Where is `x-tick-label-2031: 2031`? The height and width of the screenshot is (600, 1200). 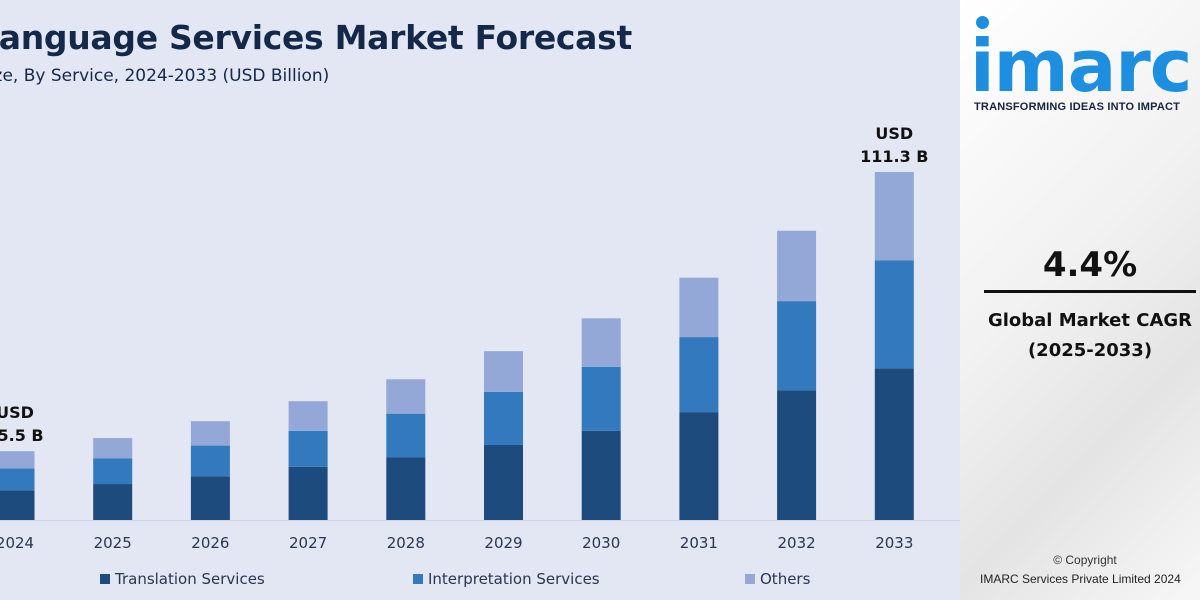 x-tick-label-2031: 2031 is located at coordinates (699, 543).